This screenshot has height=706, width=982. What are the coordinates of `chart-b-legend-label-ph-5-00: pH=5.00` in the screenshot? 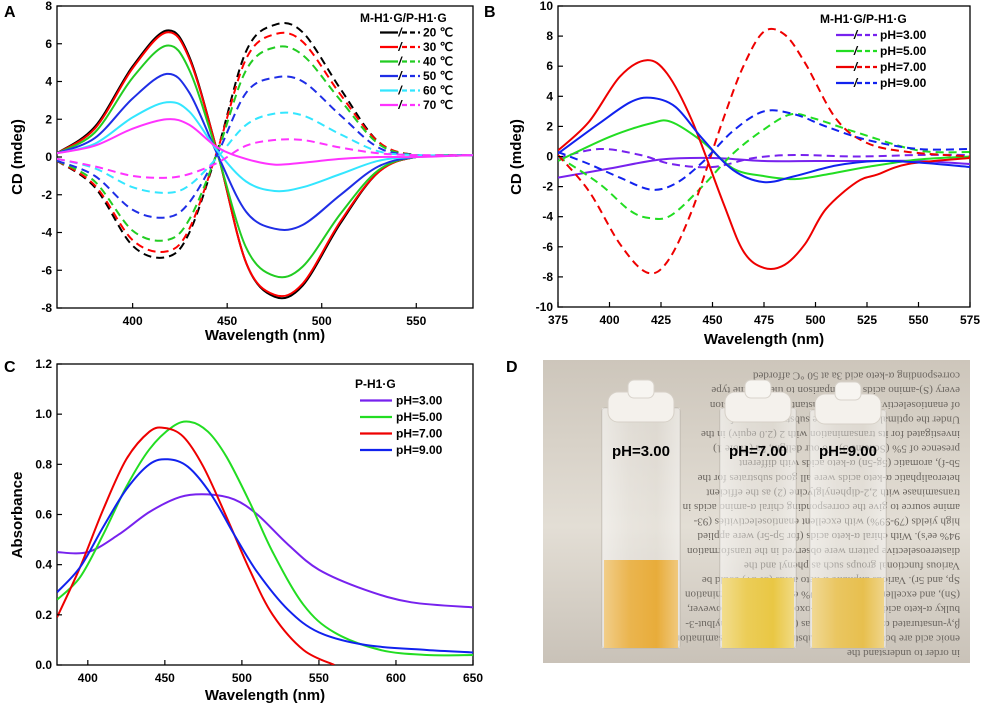 It's located at (903, 51).